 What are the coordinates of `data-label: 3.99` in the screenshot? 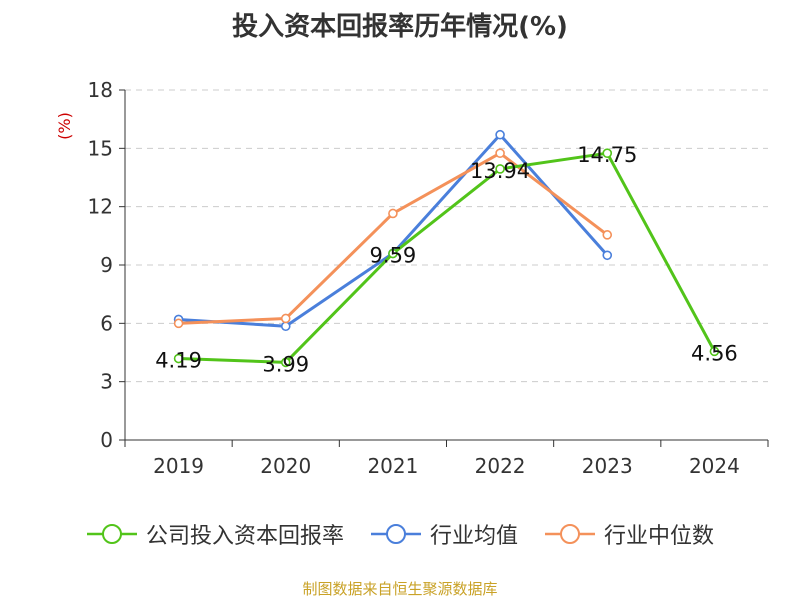 It's located at (285, 364).